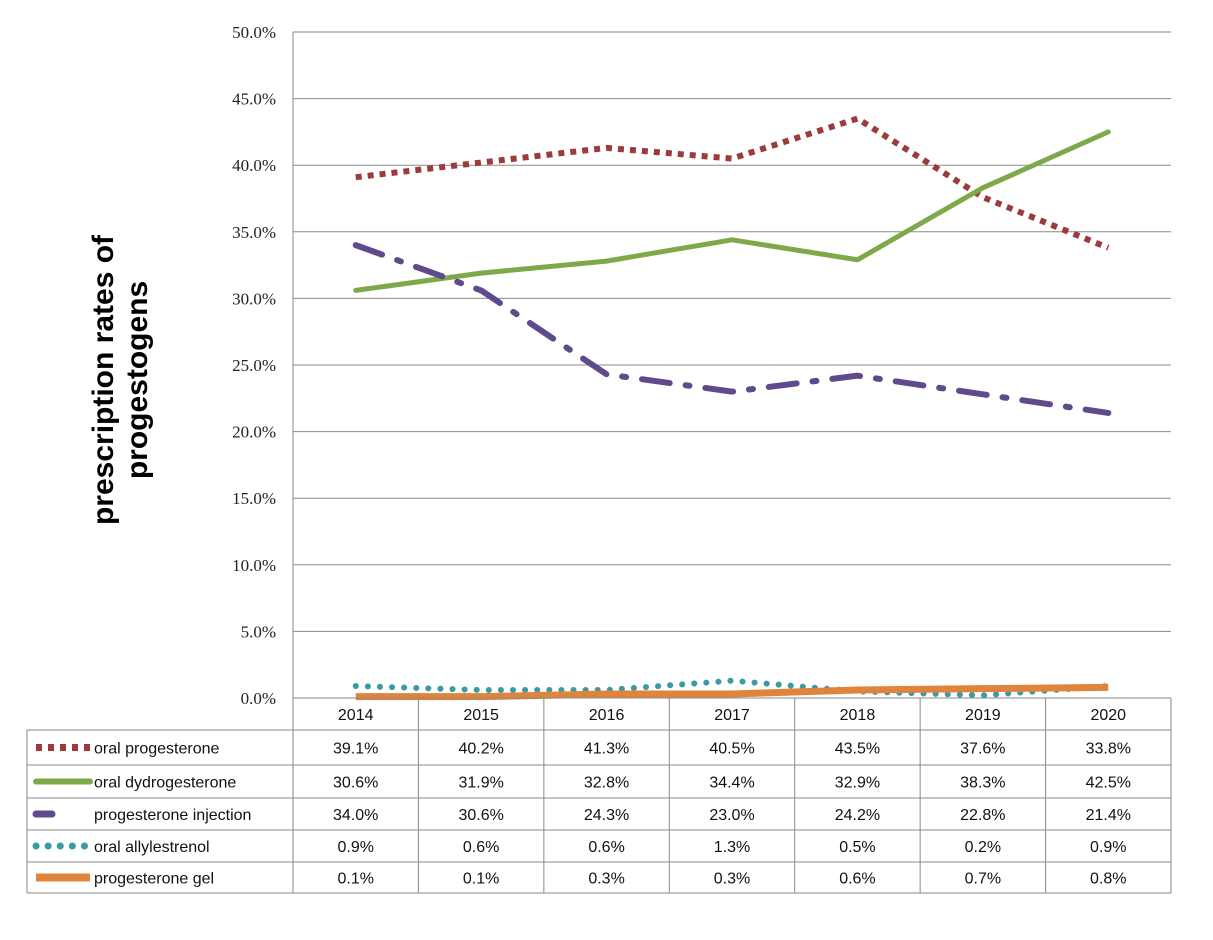 Image resolution: width=1213 pixels, height=940 pixels. What do you see at coordinates (137, 380) in the screenshot?
I see `y-axis-label-line-2: progestogens` at bounding box center [137, 380].